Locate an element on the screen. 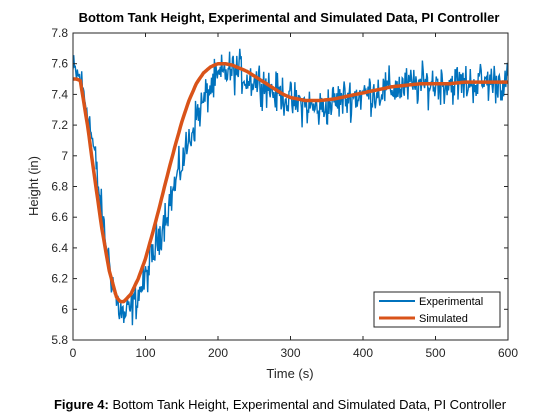 The image size is (560, 420). x-axis-label: Time (s) is located at coordinates (289, 373).